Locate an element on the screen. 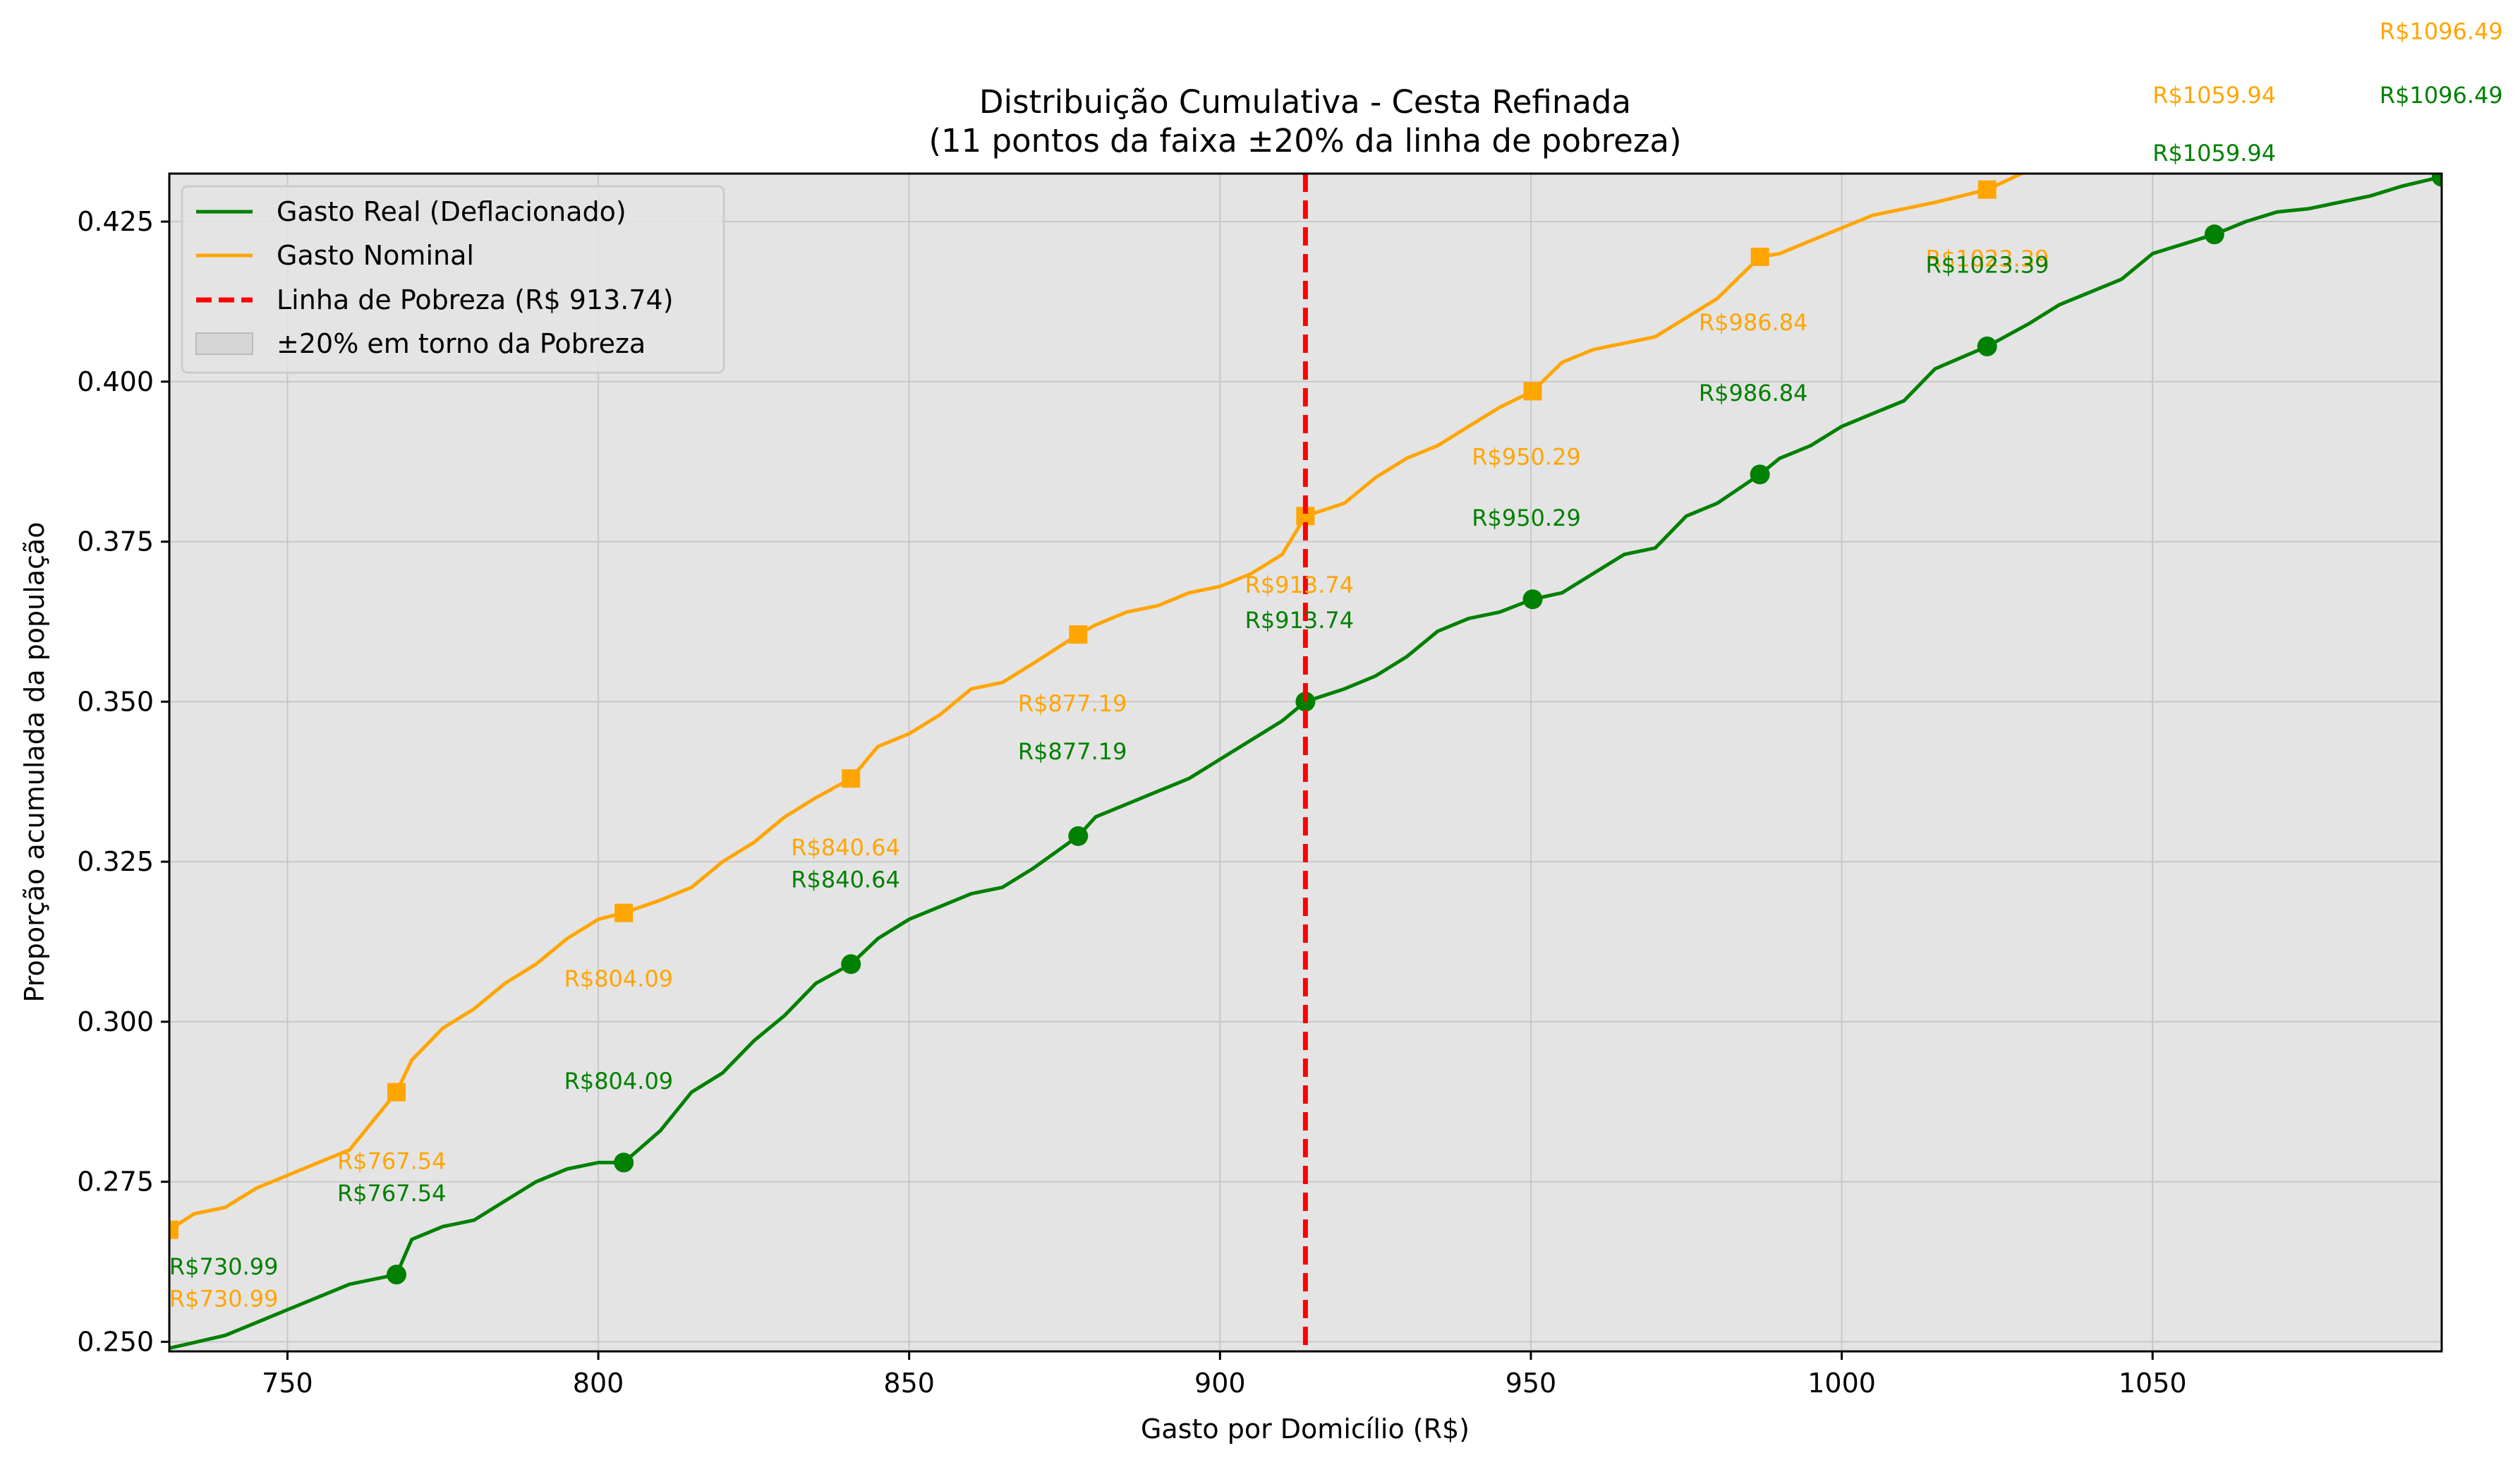  x-axis-ticks: 750 800 850 900 950 1000 1050 is located at coordinates (1225, 1375).